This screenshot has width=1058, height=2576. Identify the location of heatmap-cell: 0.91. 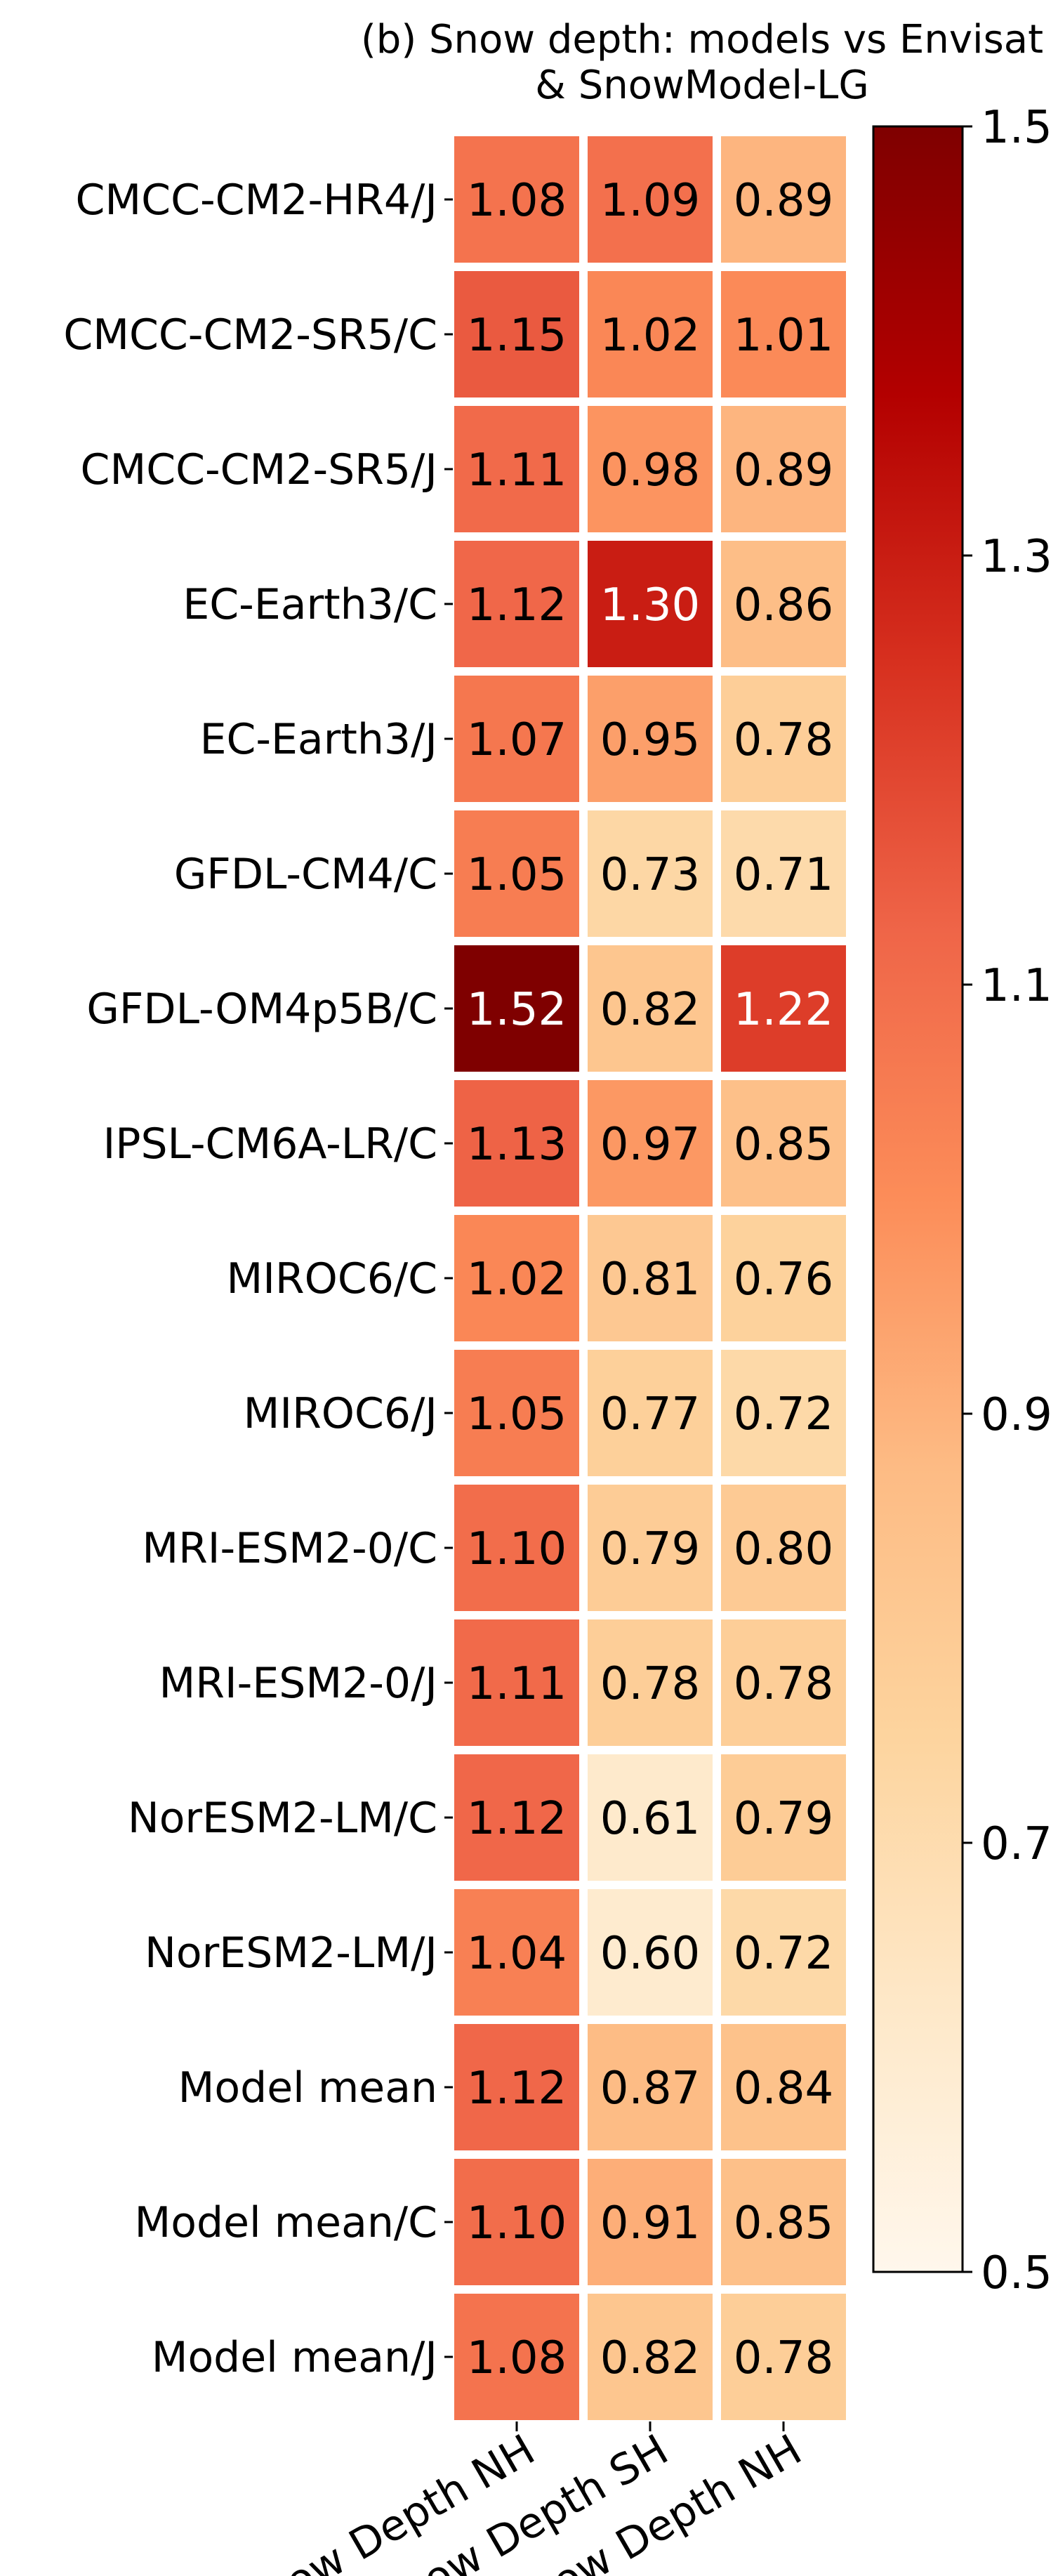
(650, 2222).